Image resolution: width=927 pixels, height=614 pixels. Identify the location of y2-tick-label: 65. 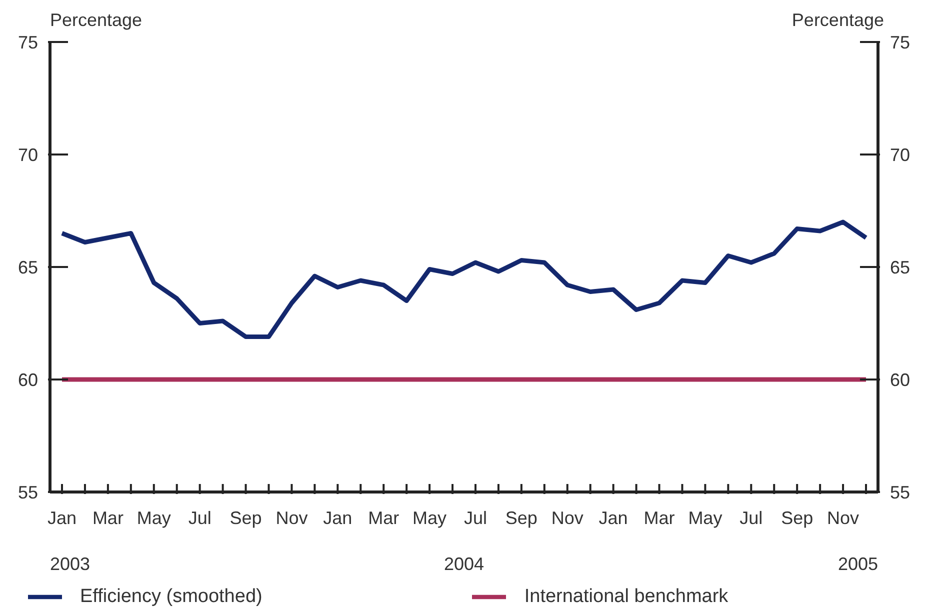
(900, 267).